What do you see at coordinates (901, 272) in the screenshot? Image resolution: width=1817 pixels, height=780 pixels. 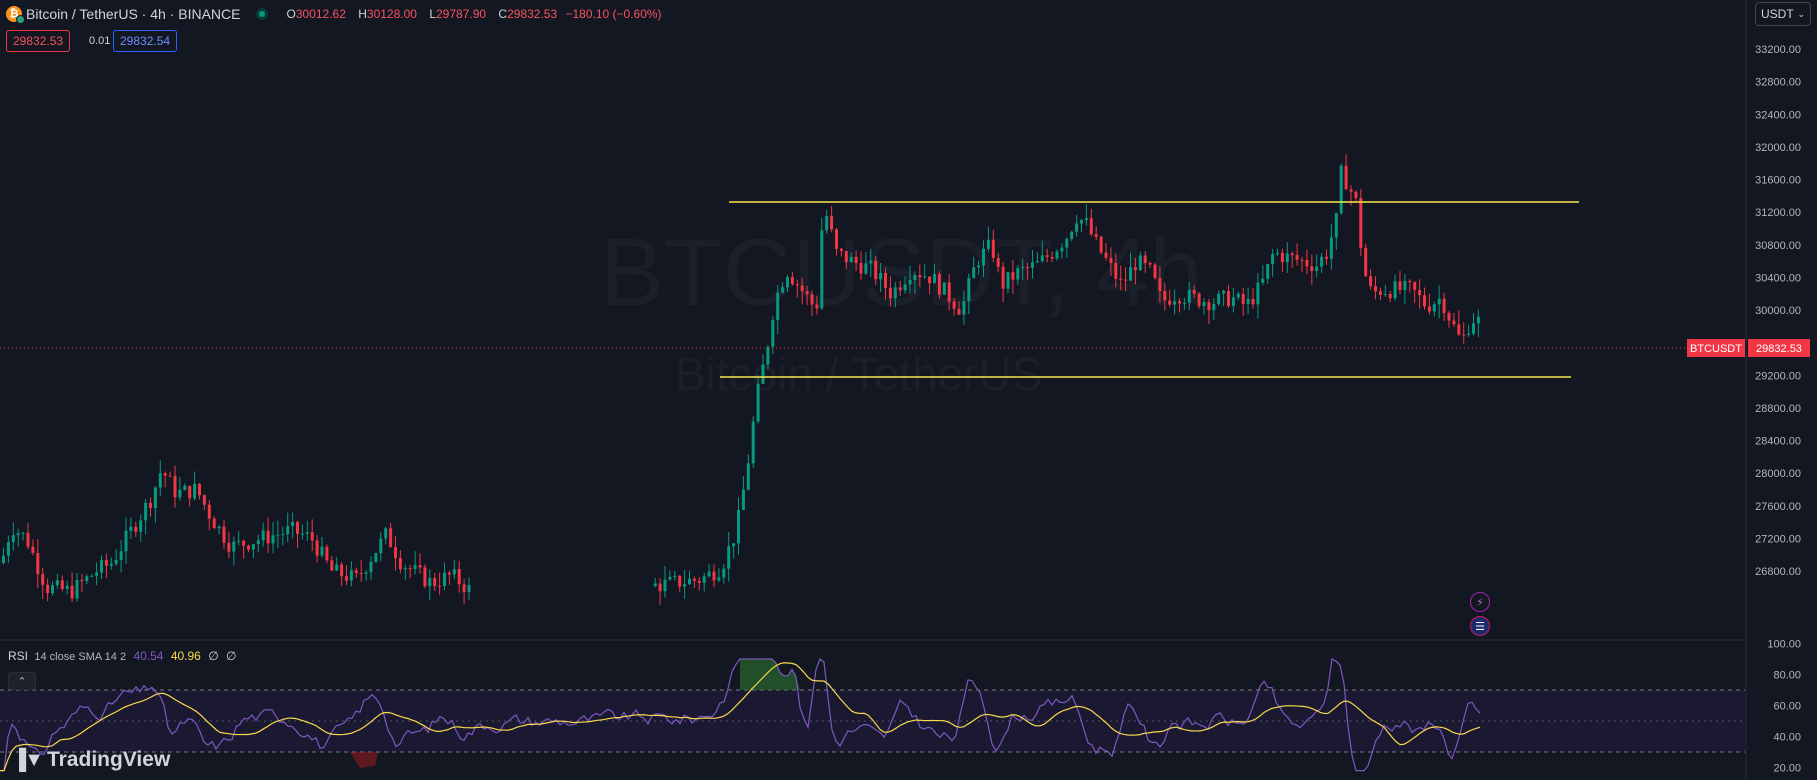 I see `watermark-ticker: BTCUSDT, 4h` at bounding box center [901, 272].